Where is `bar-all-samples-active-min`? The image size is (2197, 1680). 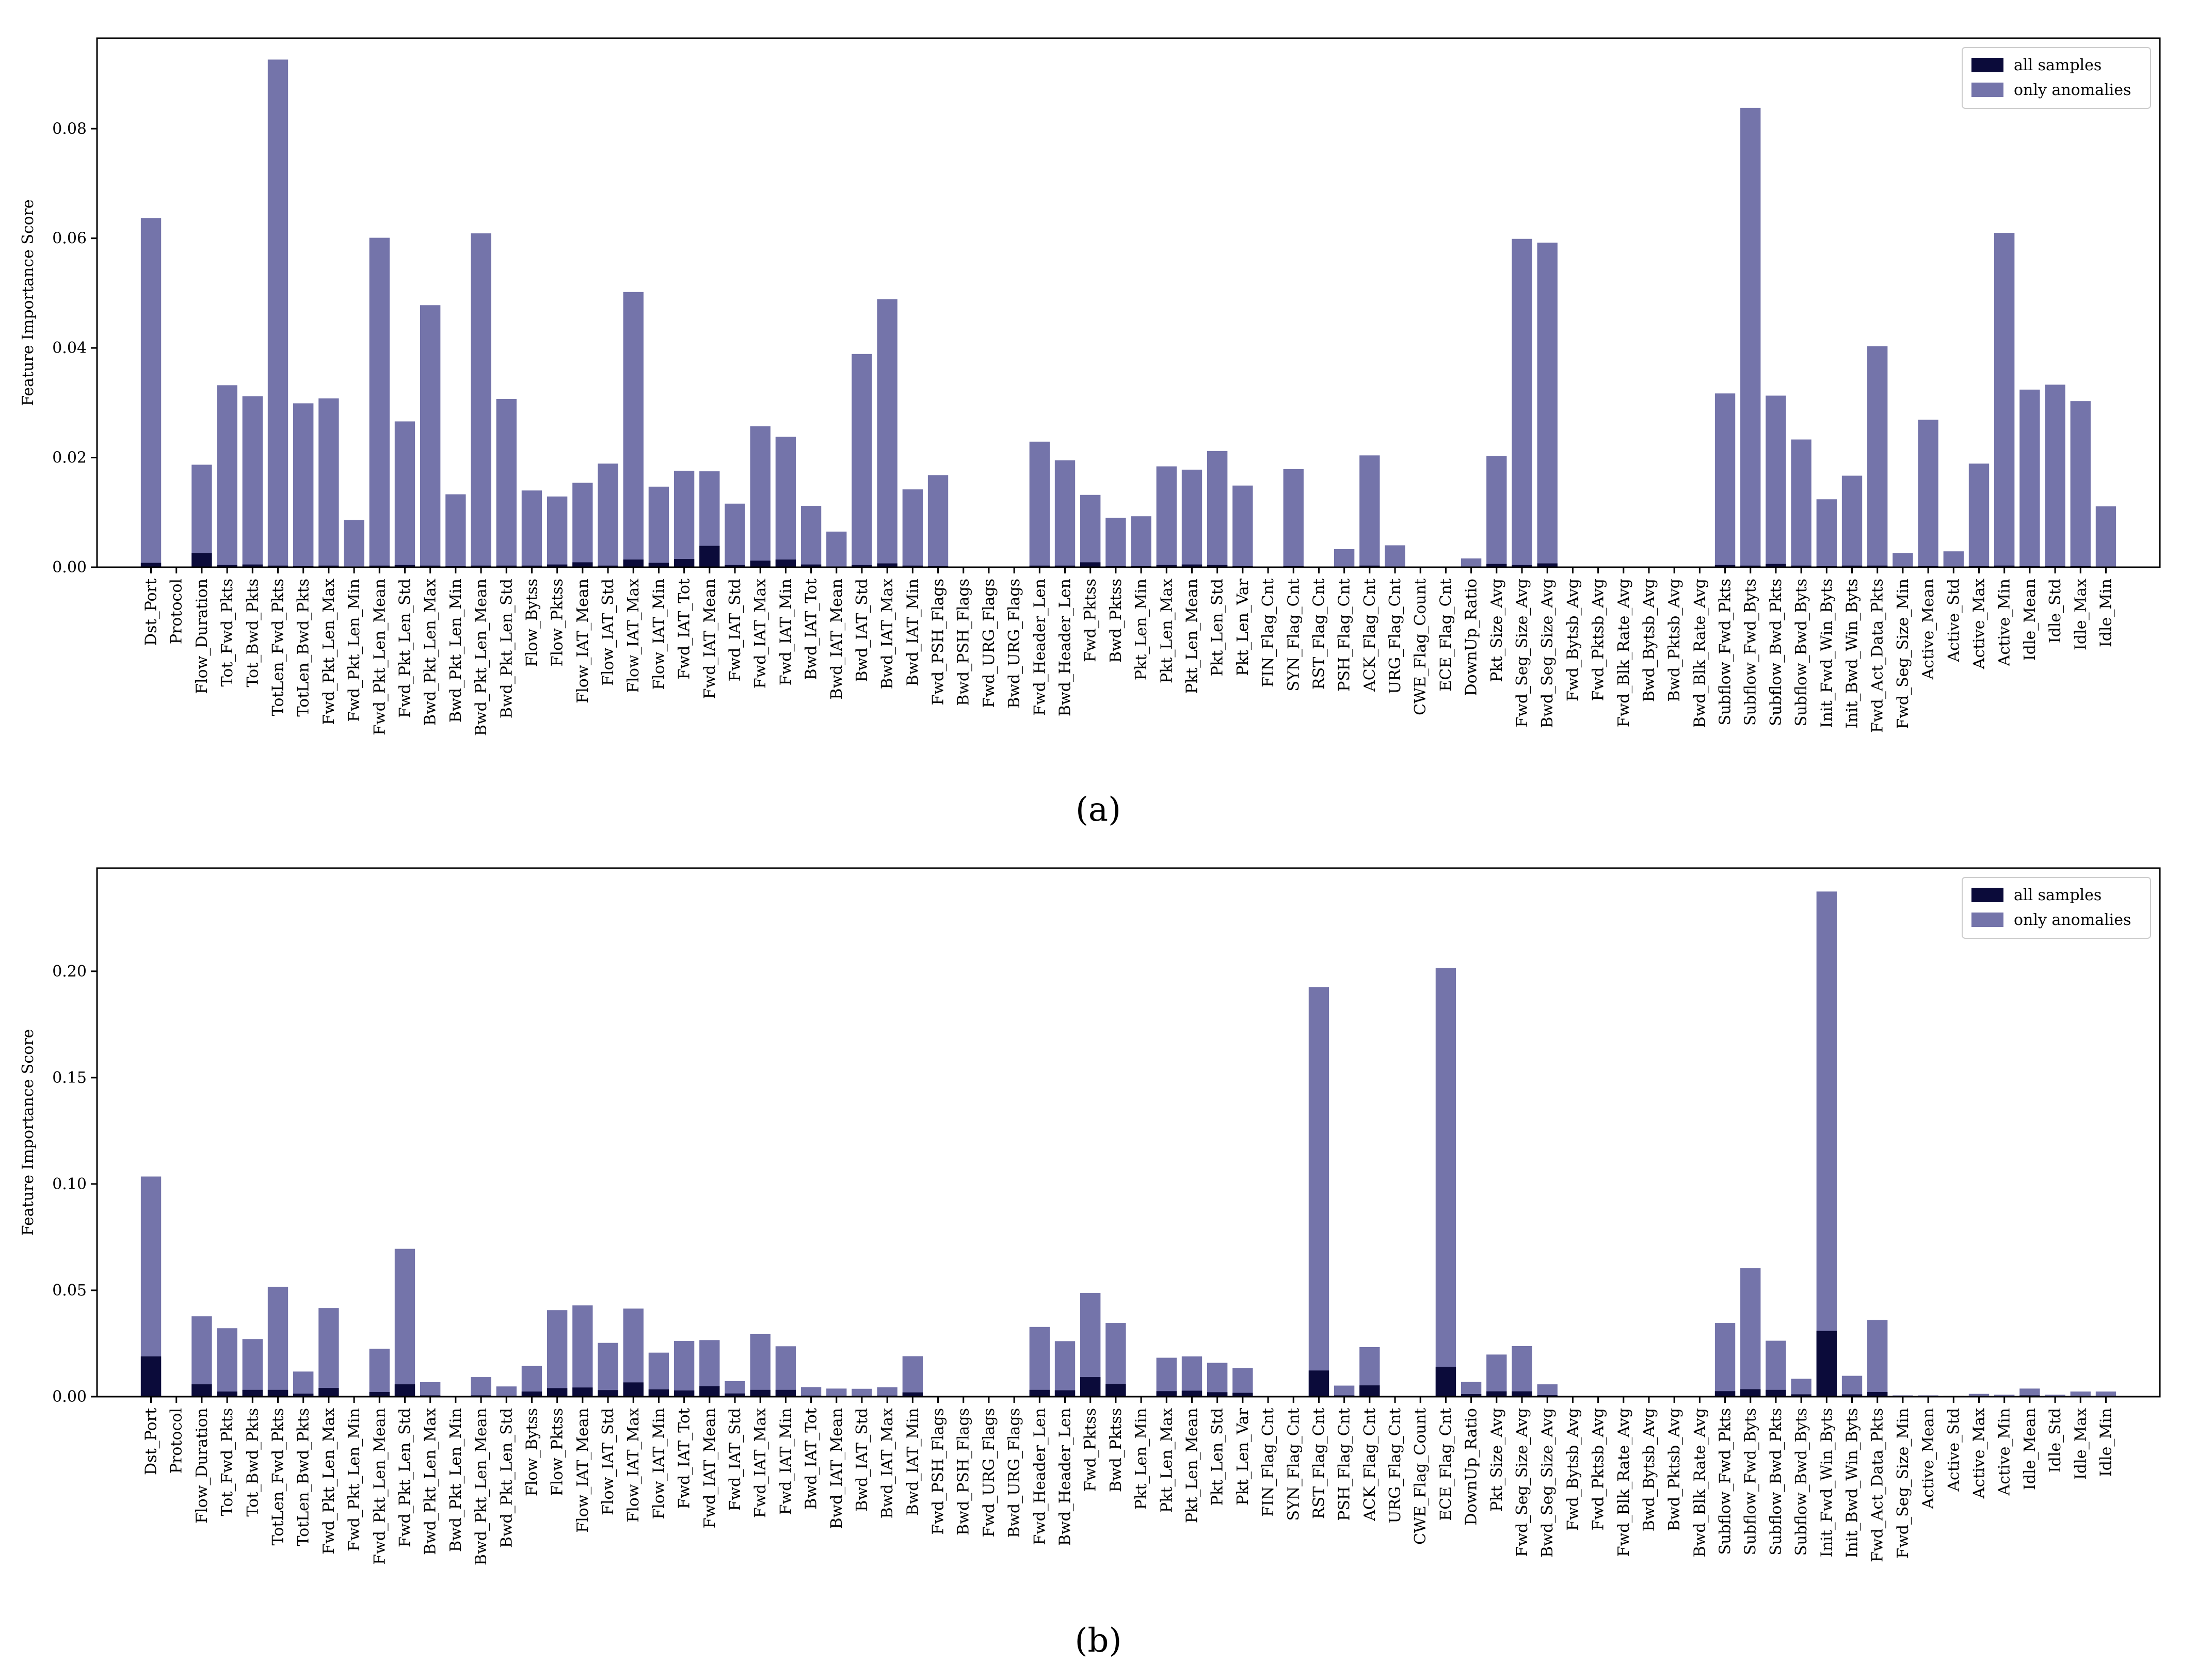
bar-all-samples-active-min is located at coordinates (2004, 566).